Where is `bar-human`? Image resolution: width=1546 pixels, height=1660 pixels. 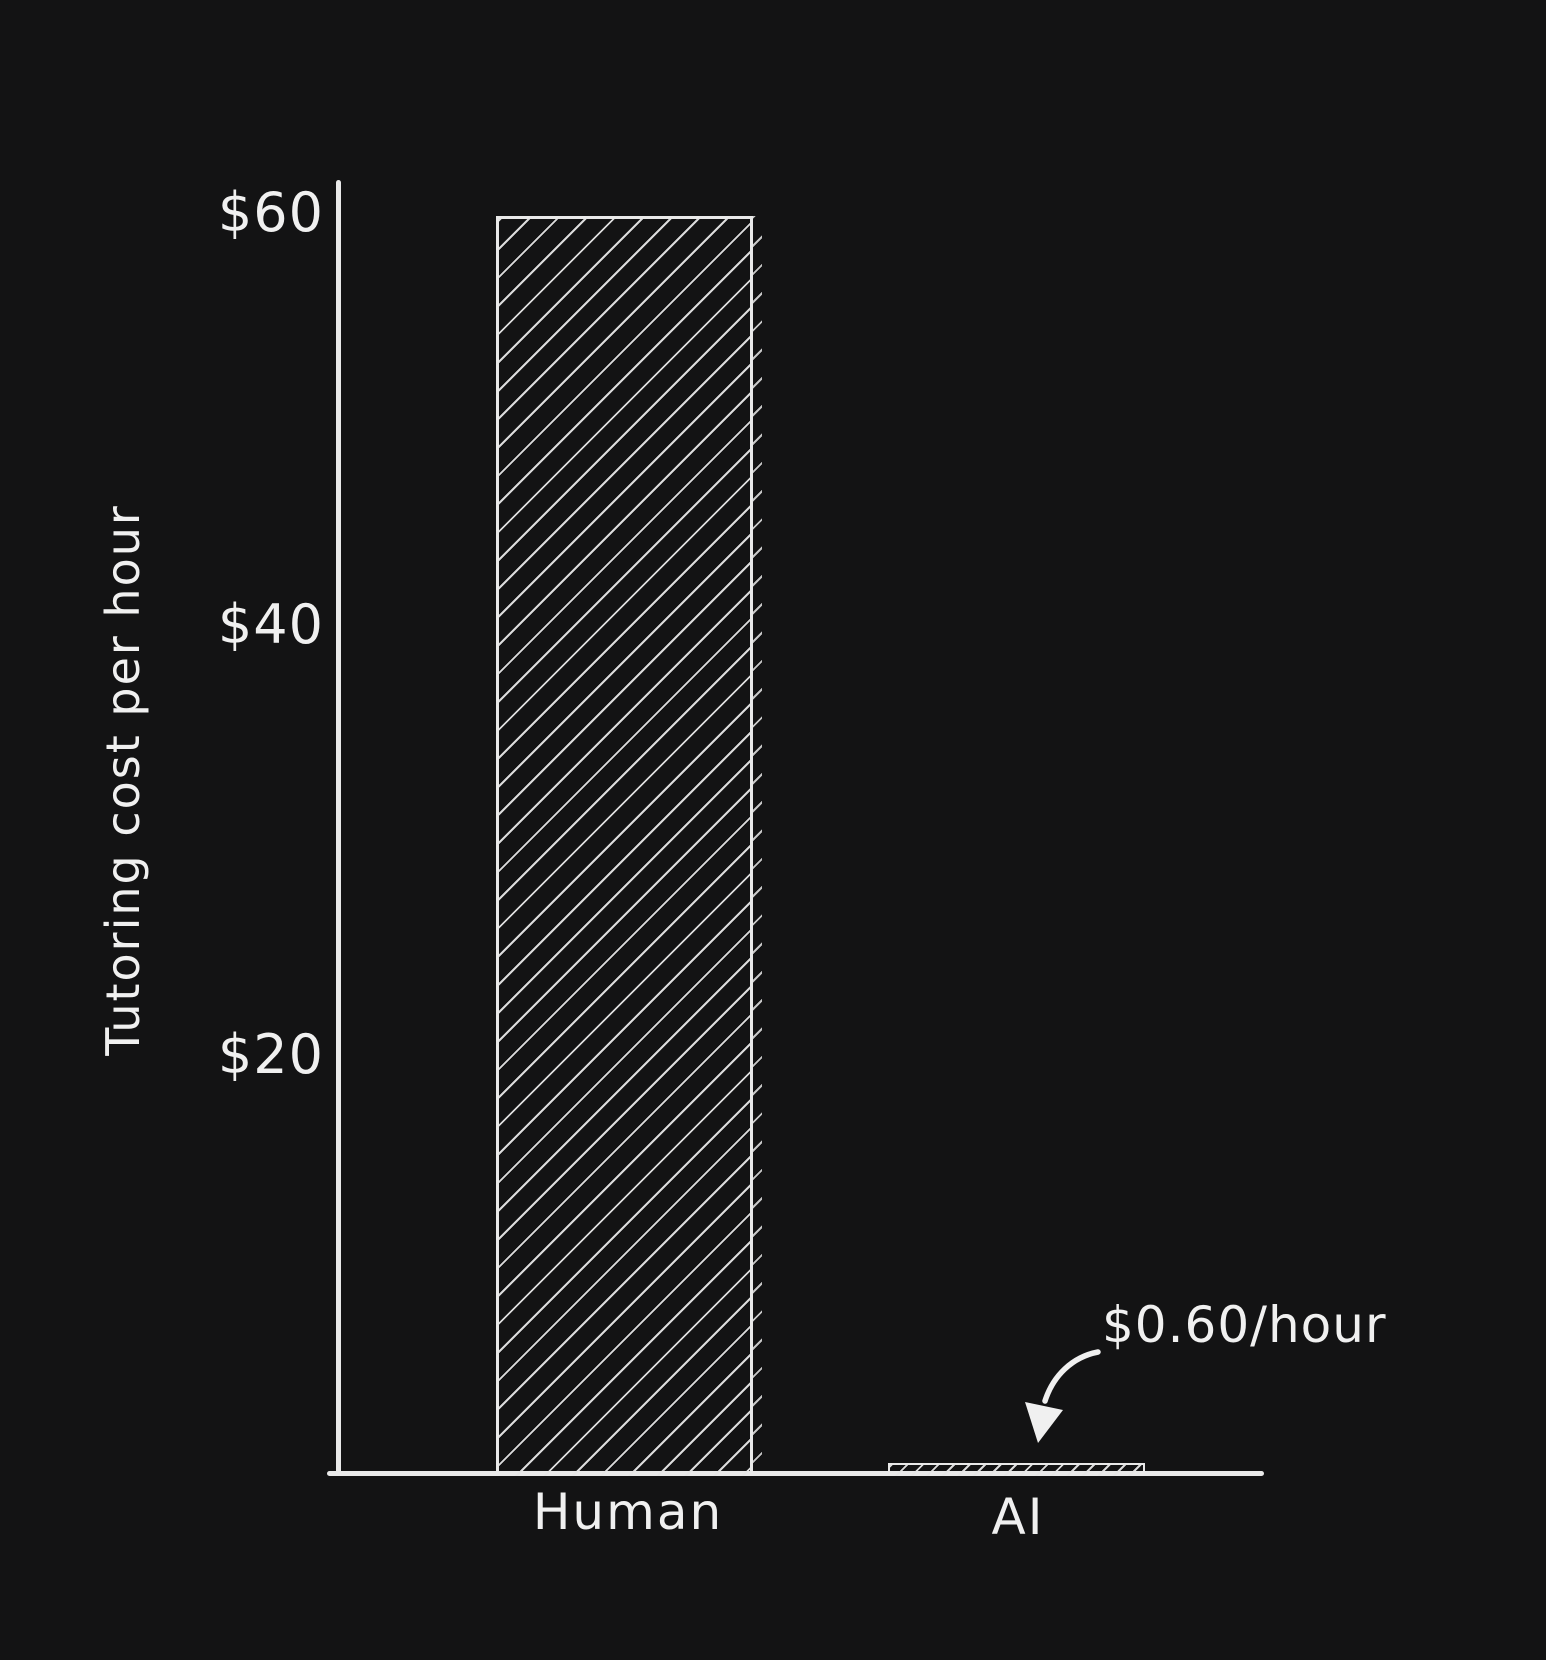
bar-human is located at coordinates (629, 846).